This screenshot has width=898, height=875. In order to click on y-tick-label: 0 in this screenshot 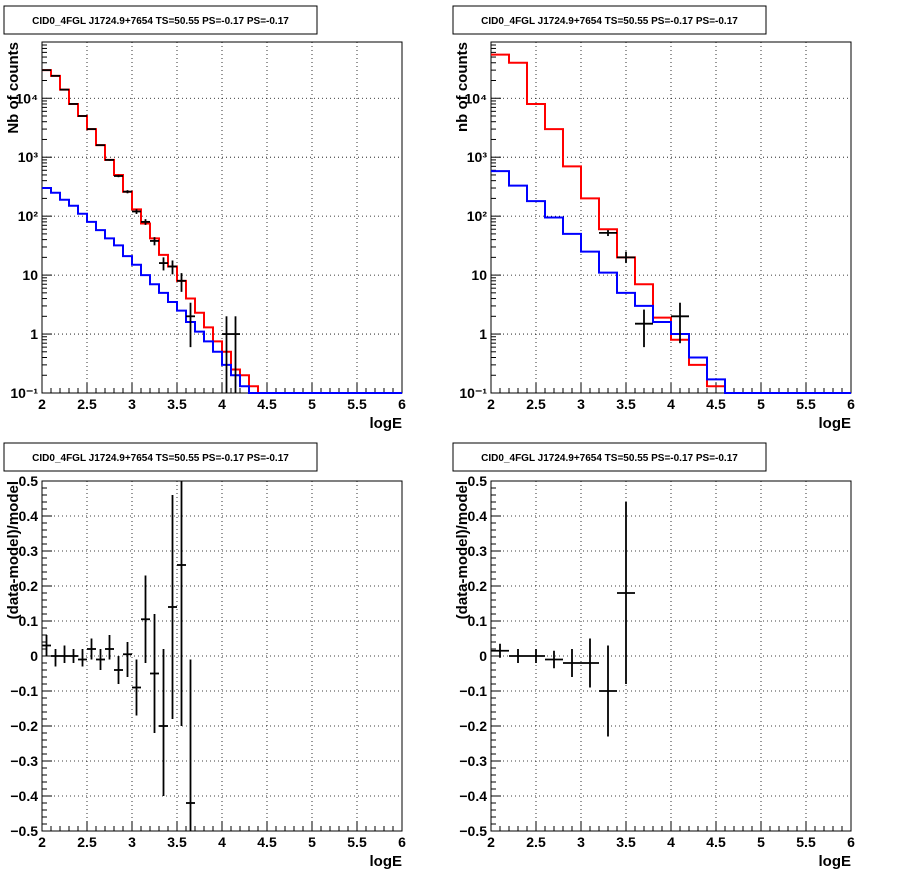, I will do `click(34, 656)`.